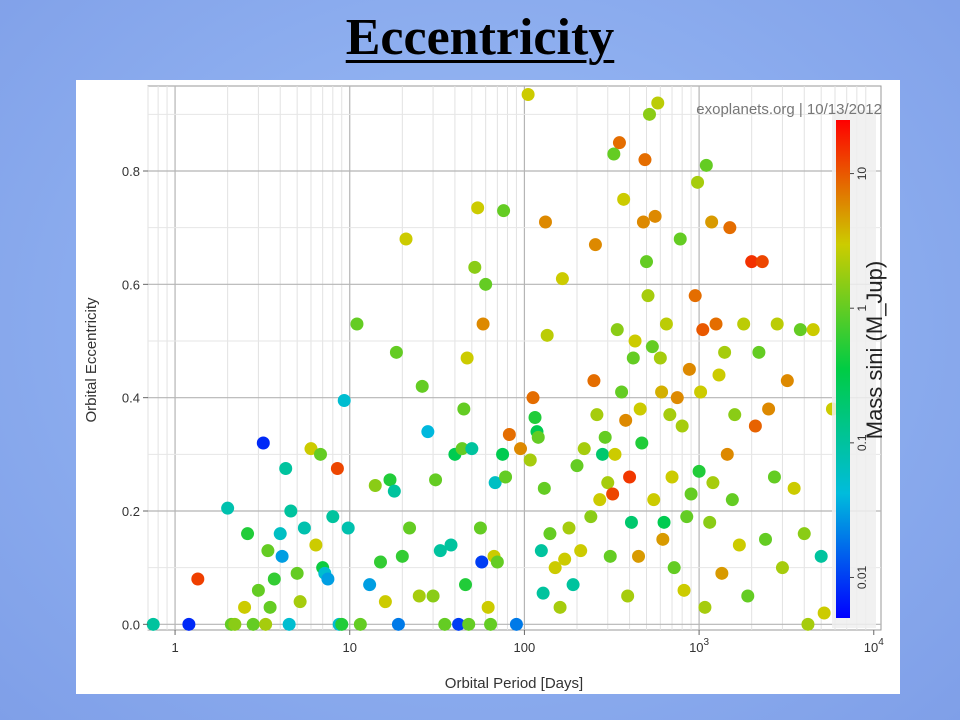 The image size is (960, 720). What do you see at coordinates (843, 369) in the screenshot?
I see `colorbar-gradient` at bounding box center [843, 369].